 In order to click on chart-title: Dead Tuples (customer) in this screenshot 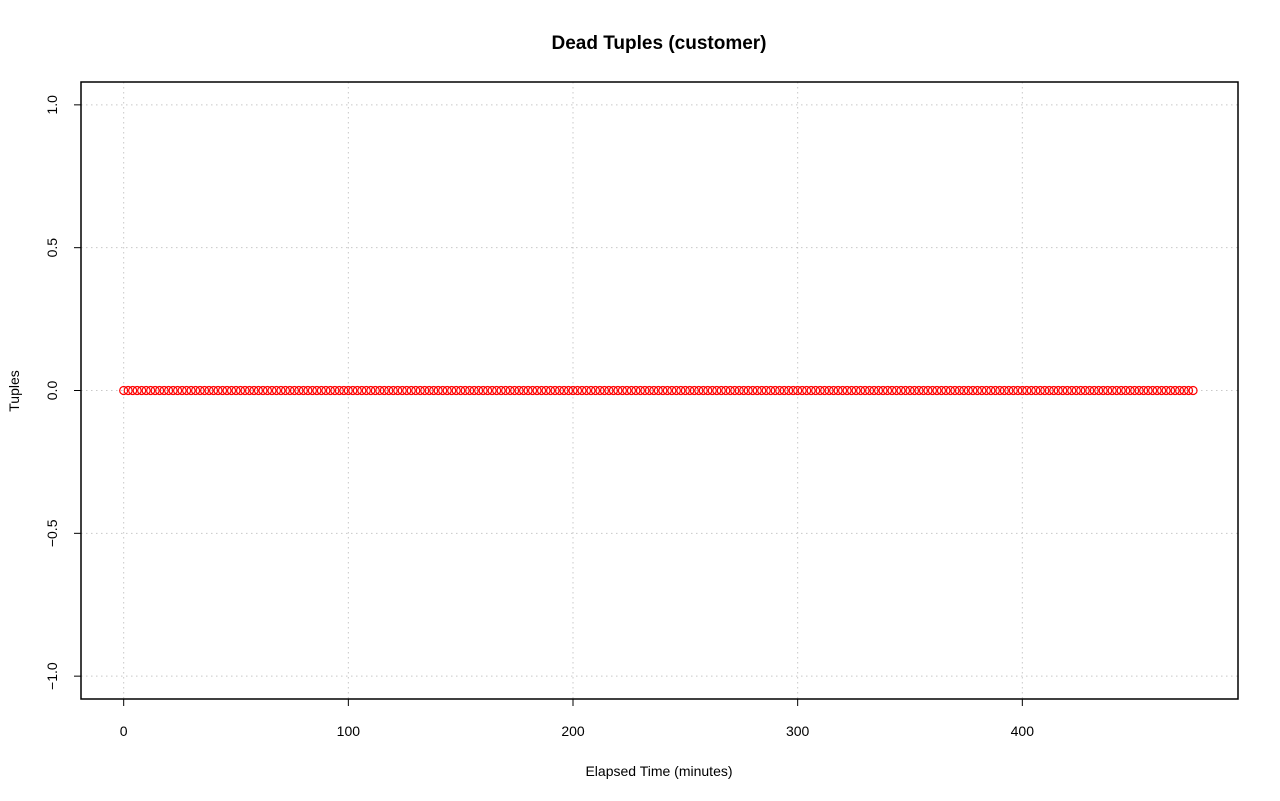, I will do `click(658, 43)`.